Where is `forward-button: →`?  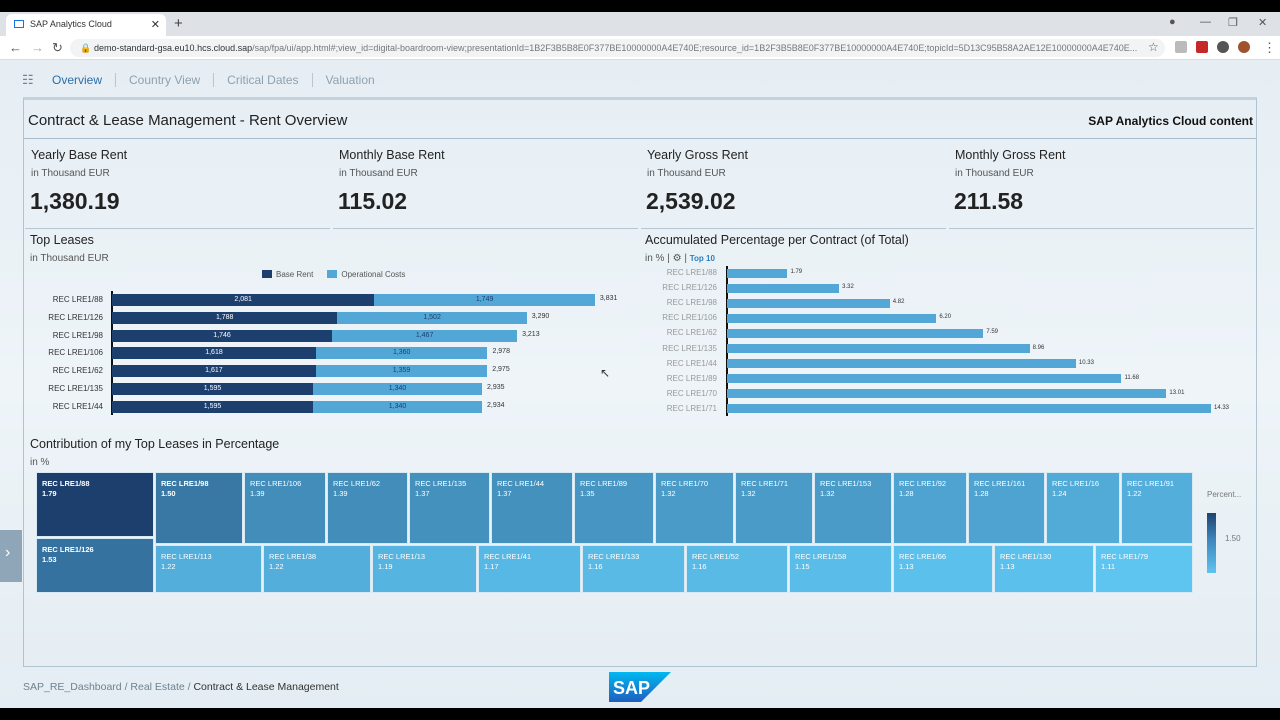 forward-button: → is located at coordinates (37, 47).